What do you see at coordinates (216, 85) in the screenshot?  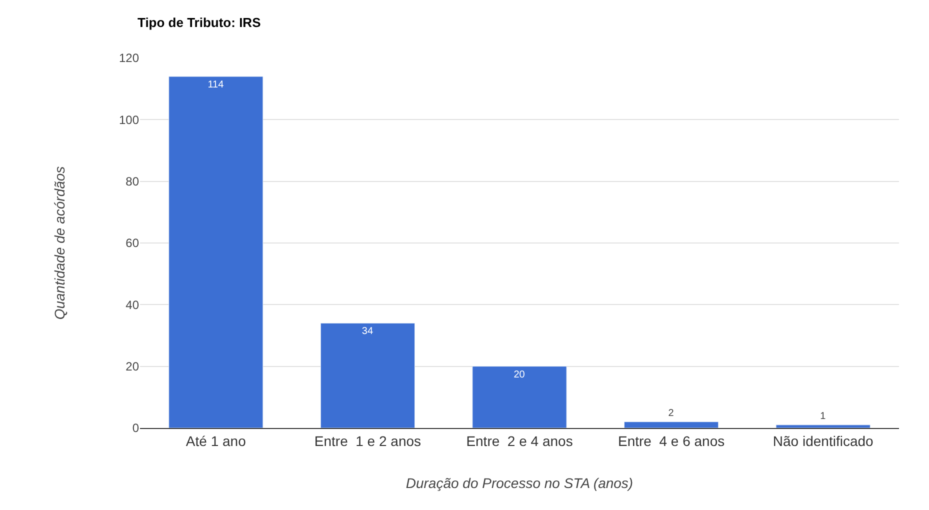 I see `data-label: 114` at bounding box center [216, 85].